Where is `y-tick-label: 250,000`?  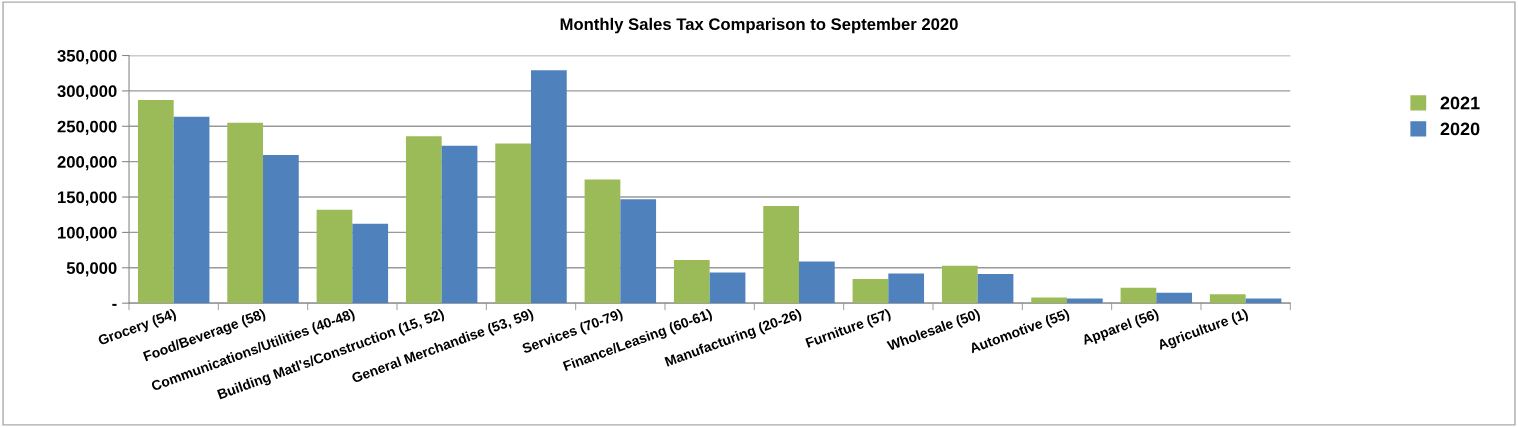 y-tick-label: 250,000 is located at coordinates (87, 127).